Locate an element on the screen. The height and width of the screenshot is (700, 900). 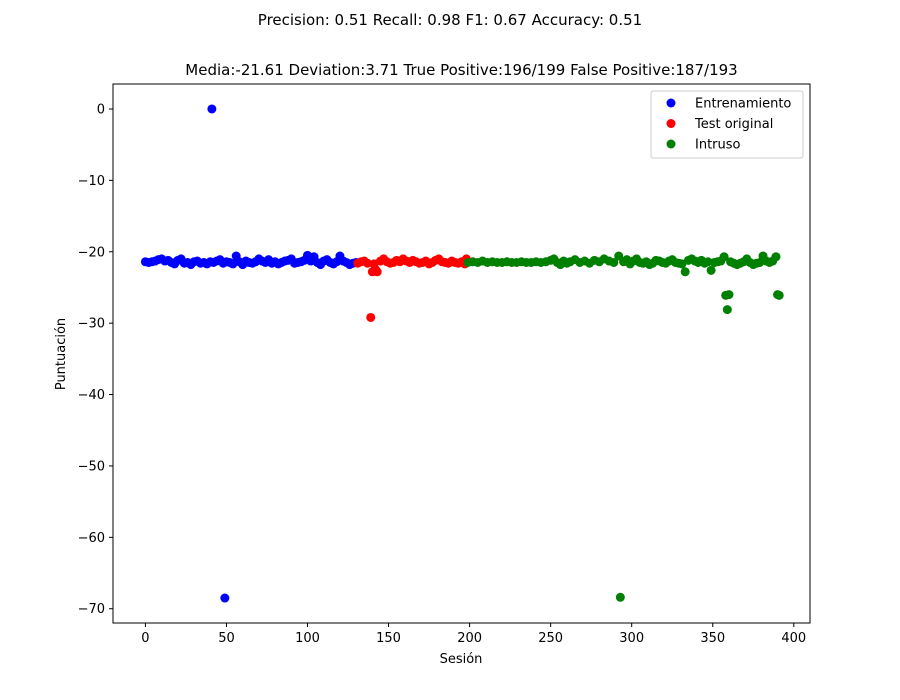
x-tick-label: 200 is located at coordinates (469, 638).